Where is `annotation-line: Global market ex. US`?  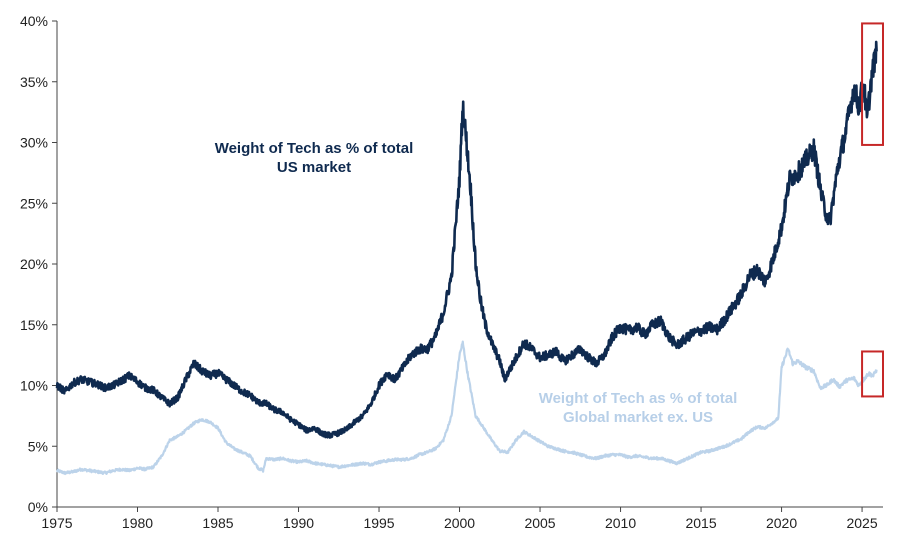
annotation-line: Global market ex. US is located at coordinates (638, 417).